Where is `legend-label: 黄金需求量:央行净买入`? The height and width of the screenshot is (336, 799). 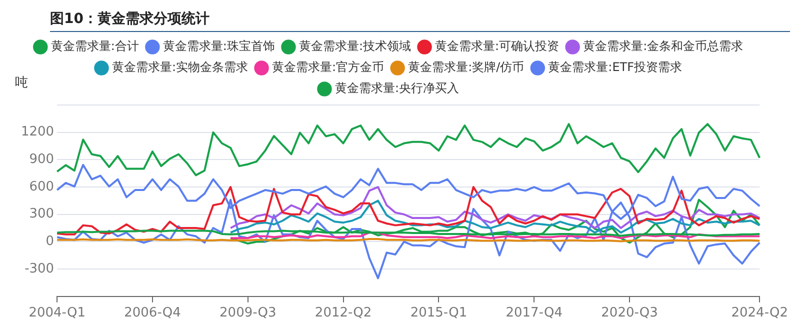
legend-label: 黄金需求量:央行净买入 is located at coordinates (397, 88).